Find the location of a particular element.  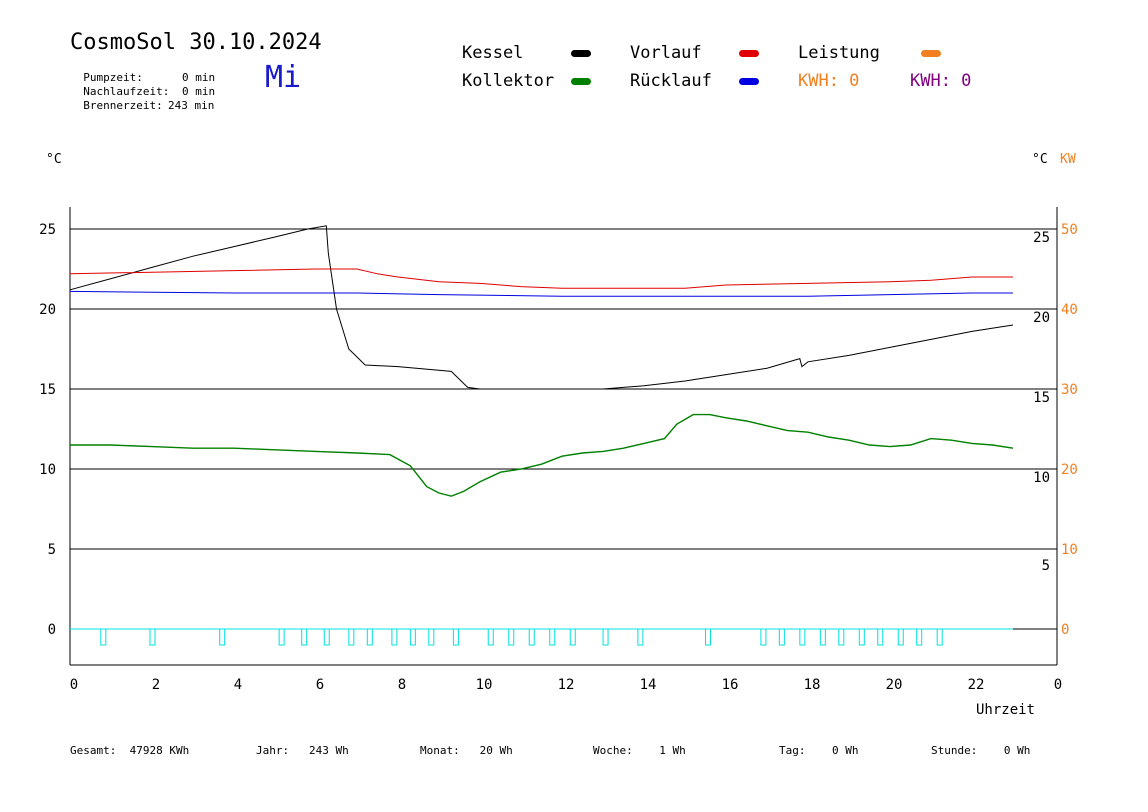

weekday-label: Mi is located at coordinates (283, 77).